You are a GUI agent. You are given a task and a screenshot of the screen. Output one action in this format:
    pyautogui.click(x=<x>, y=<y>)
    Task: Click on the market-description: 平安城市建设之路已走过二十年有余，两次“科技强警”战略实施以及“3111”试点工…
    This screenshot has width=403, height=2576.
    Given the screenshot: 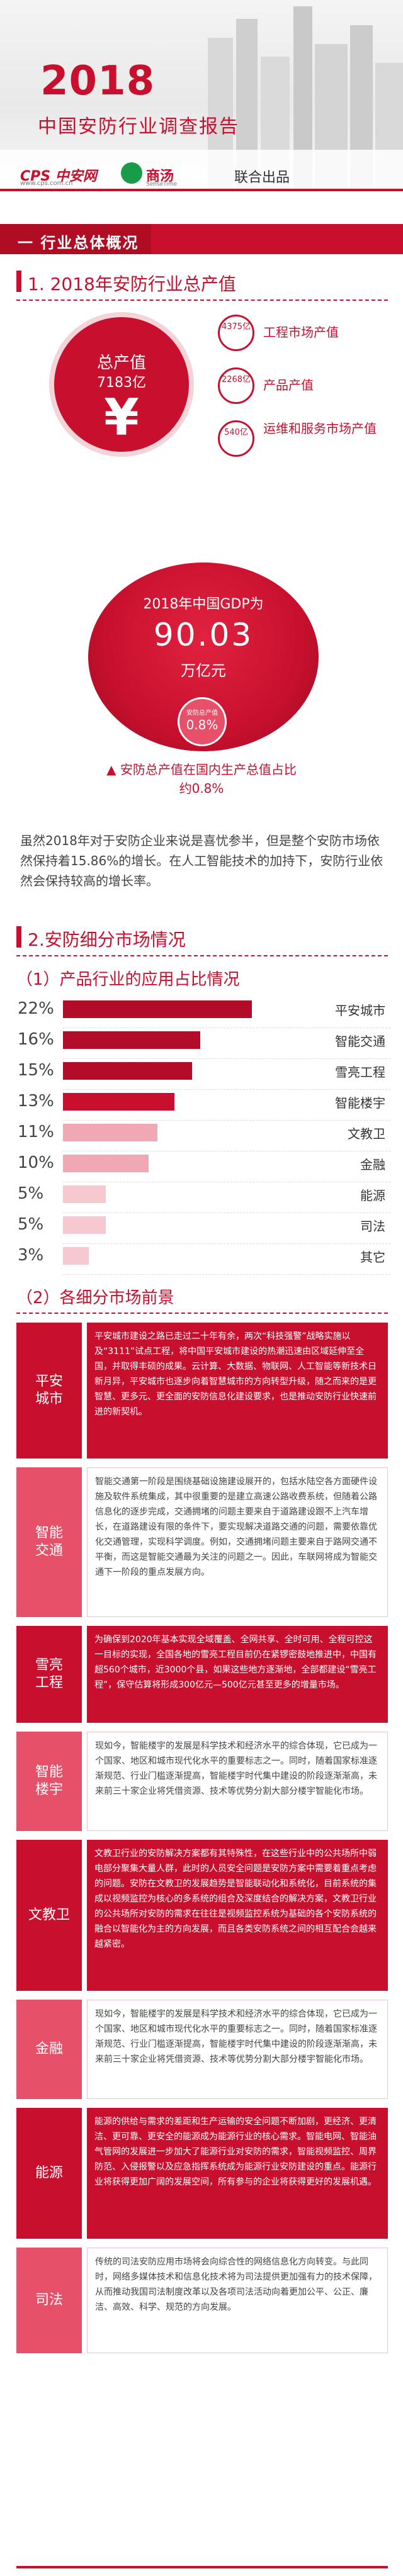 What is the action you would take?
    pyautogui.click(x=237, y=1391)
    